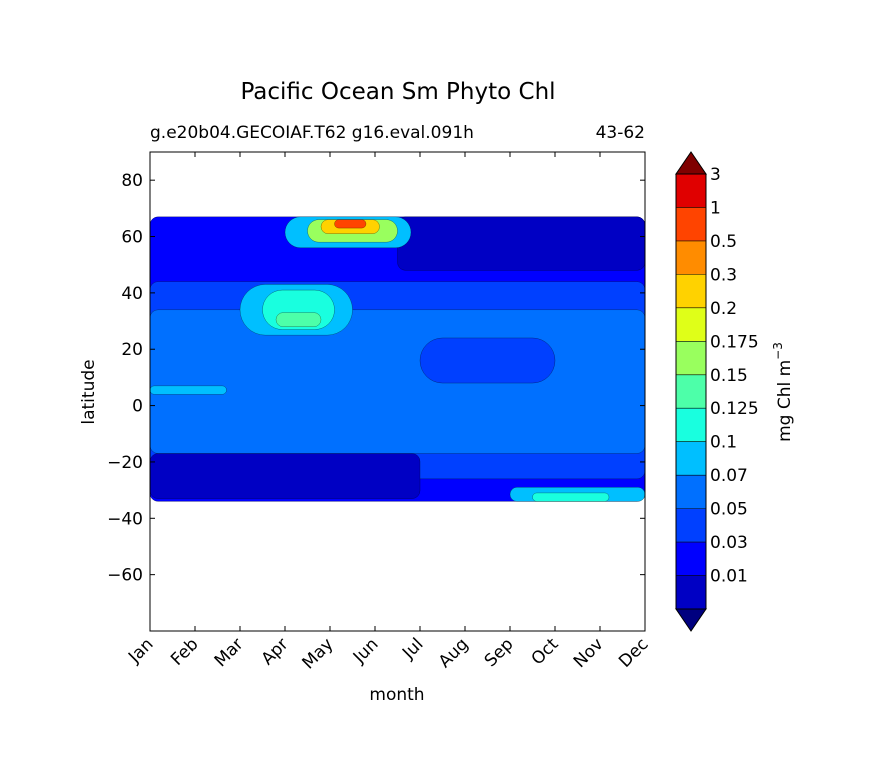 The width and height of the screenshot is (876, 783). I want to click on x-tick-label-0: Jan, so click(140, 650).